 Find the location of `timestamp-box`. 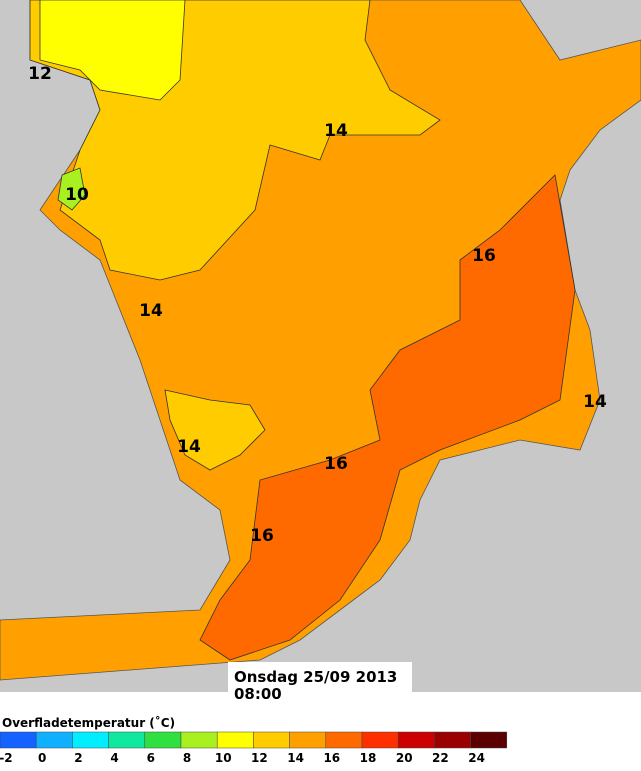

timestamp-box is located at coordinates (320, 684).